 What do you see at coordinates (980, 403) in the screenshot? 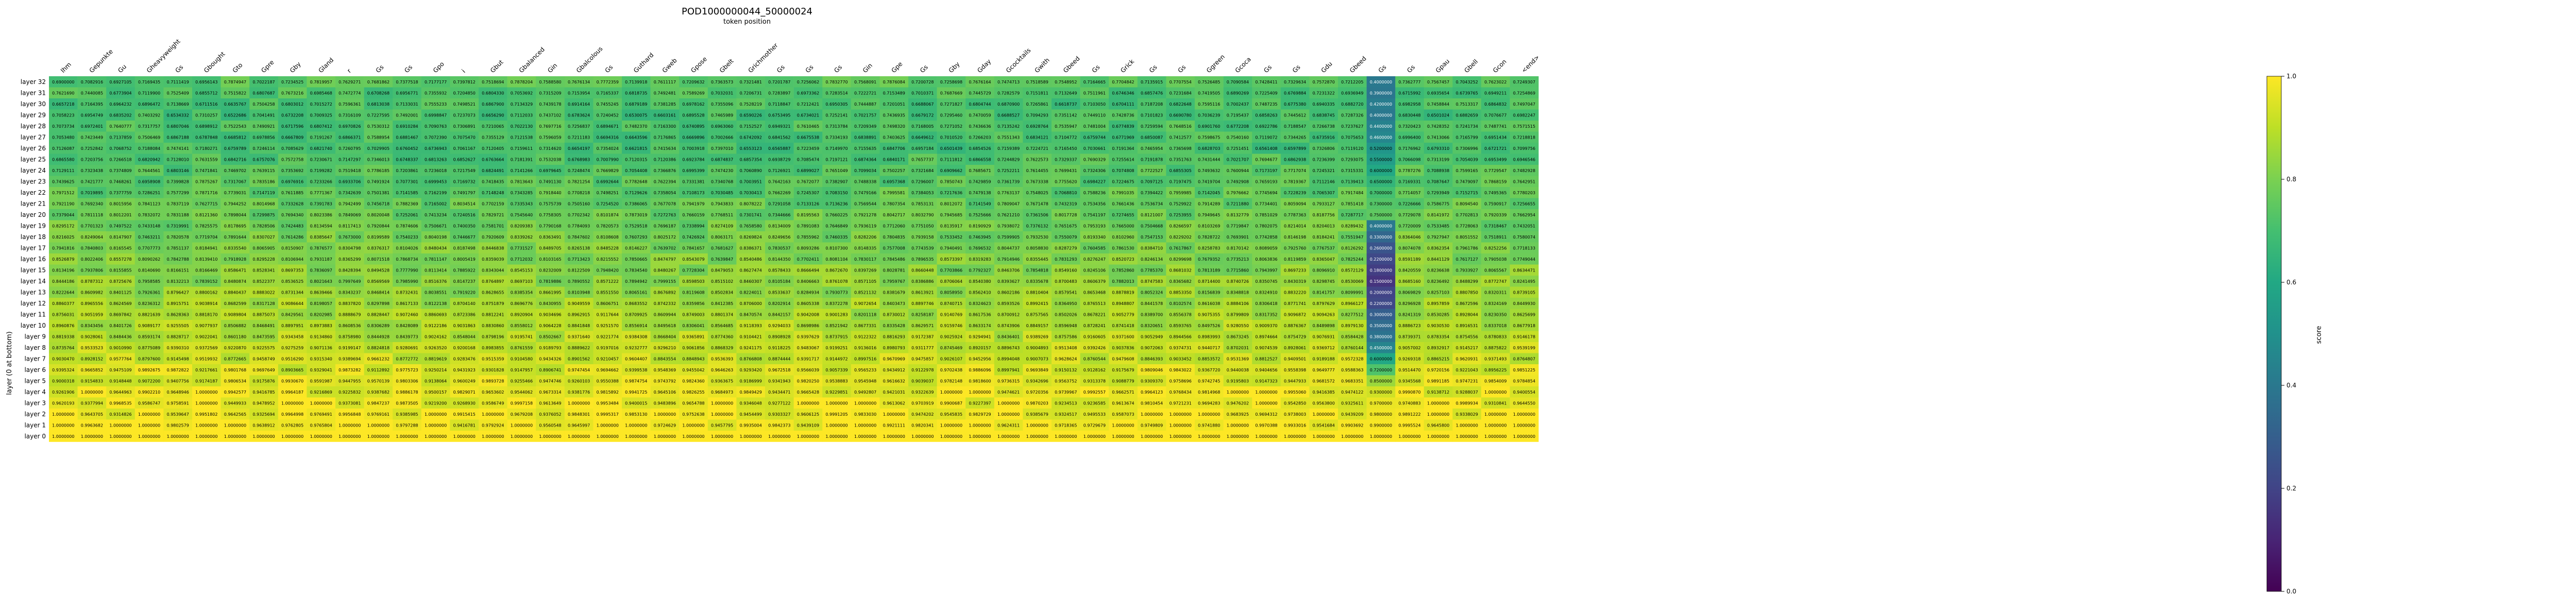
I see `cell-value-label: 0.9227397` at bounding box center [980, 403].